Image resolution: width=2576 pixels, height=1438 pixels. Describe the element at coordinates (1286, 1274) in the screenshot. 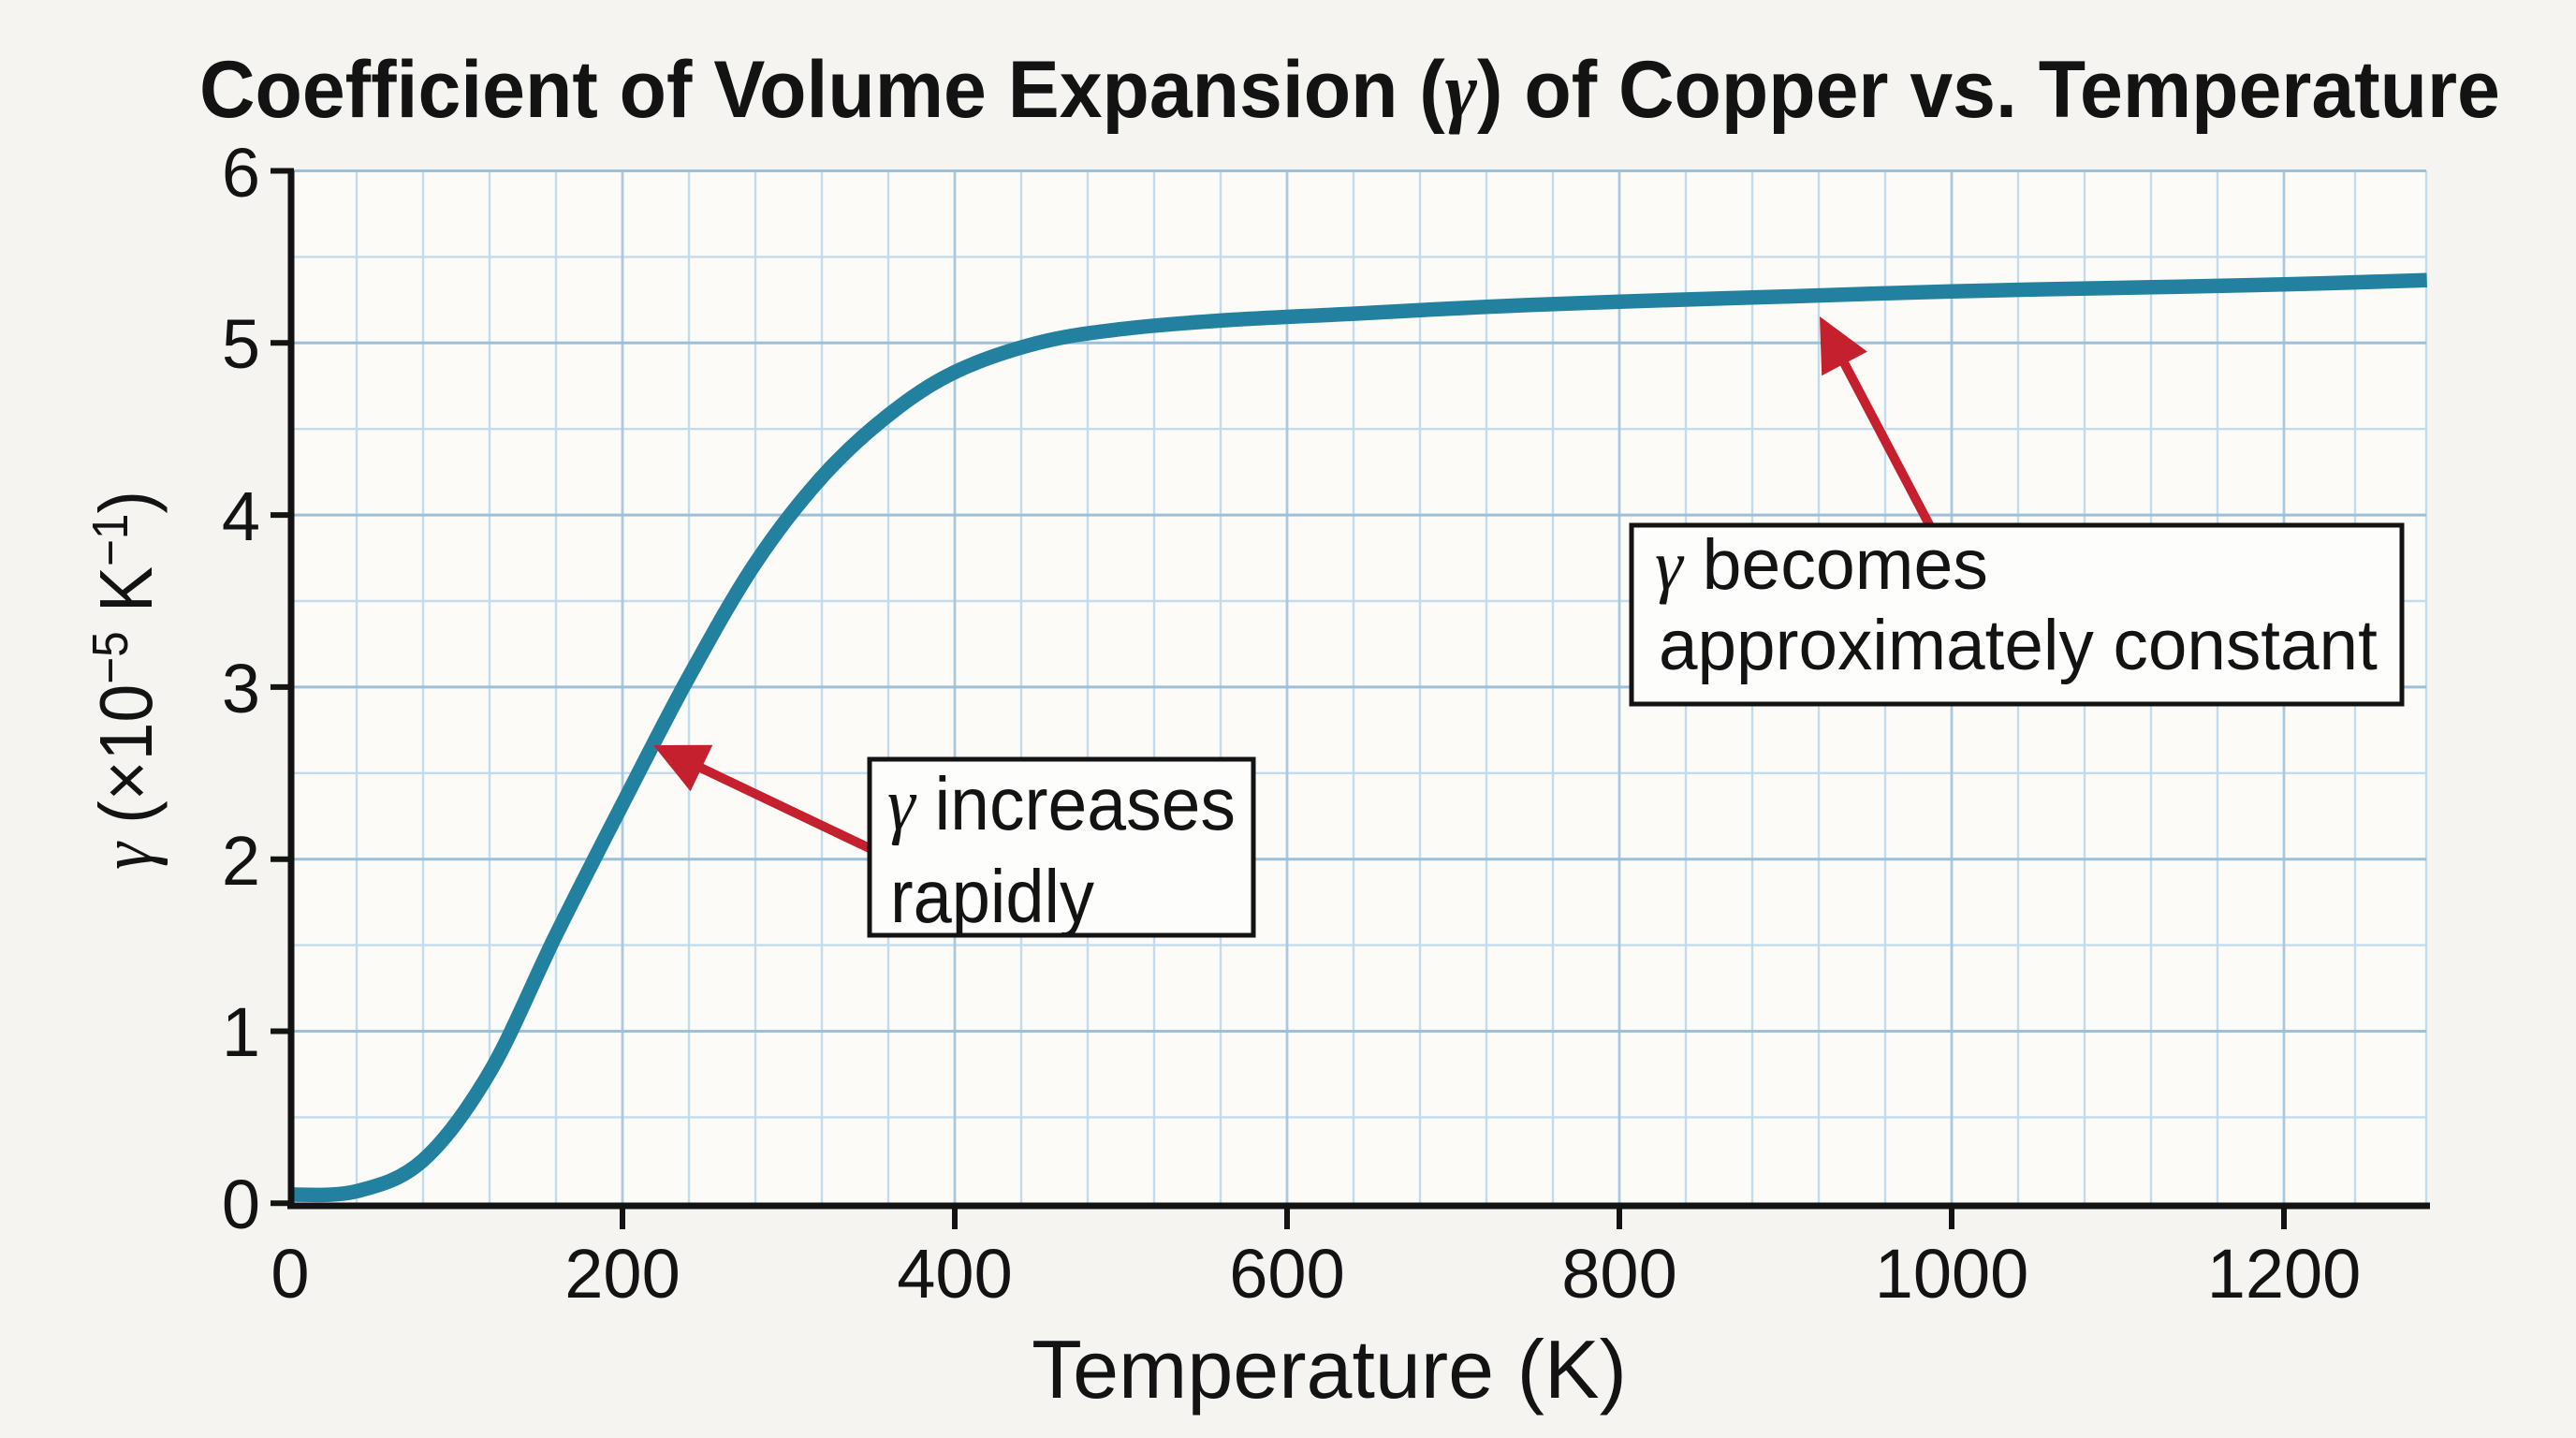

I see `svg-text: 600` at that location.